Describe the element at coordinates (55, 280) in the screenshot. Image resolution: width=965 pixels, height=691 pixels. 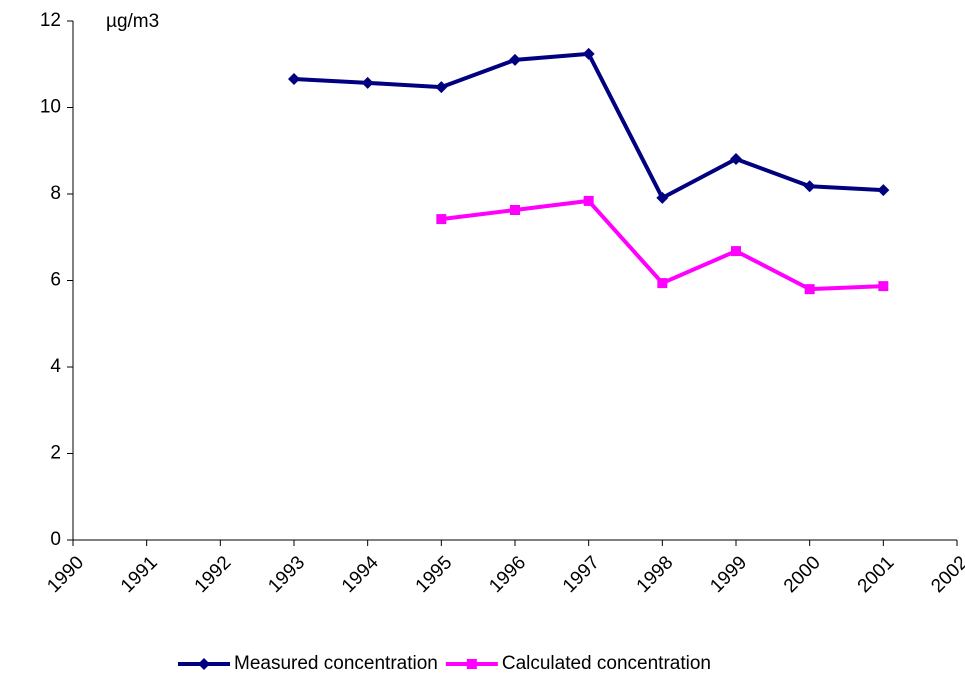
I see `y-tick-label: 6` at that location.